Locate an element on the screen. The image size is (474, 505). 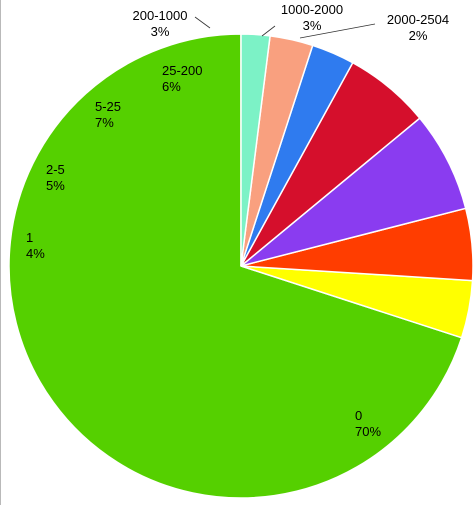
slice-name-label-2000-2504: 2000-2504 is located at coordinates (418, 19).